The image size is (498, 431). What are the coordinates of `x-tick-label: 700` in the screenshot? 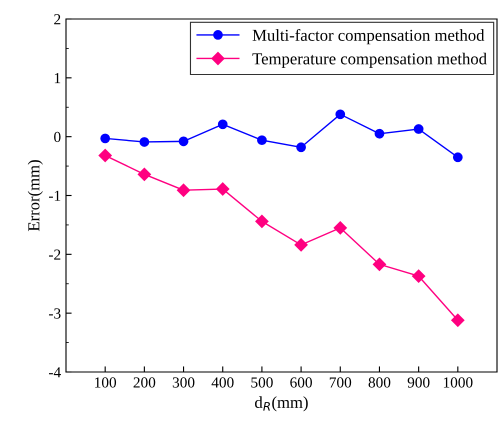 It's located at (341, 382).